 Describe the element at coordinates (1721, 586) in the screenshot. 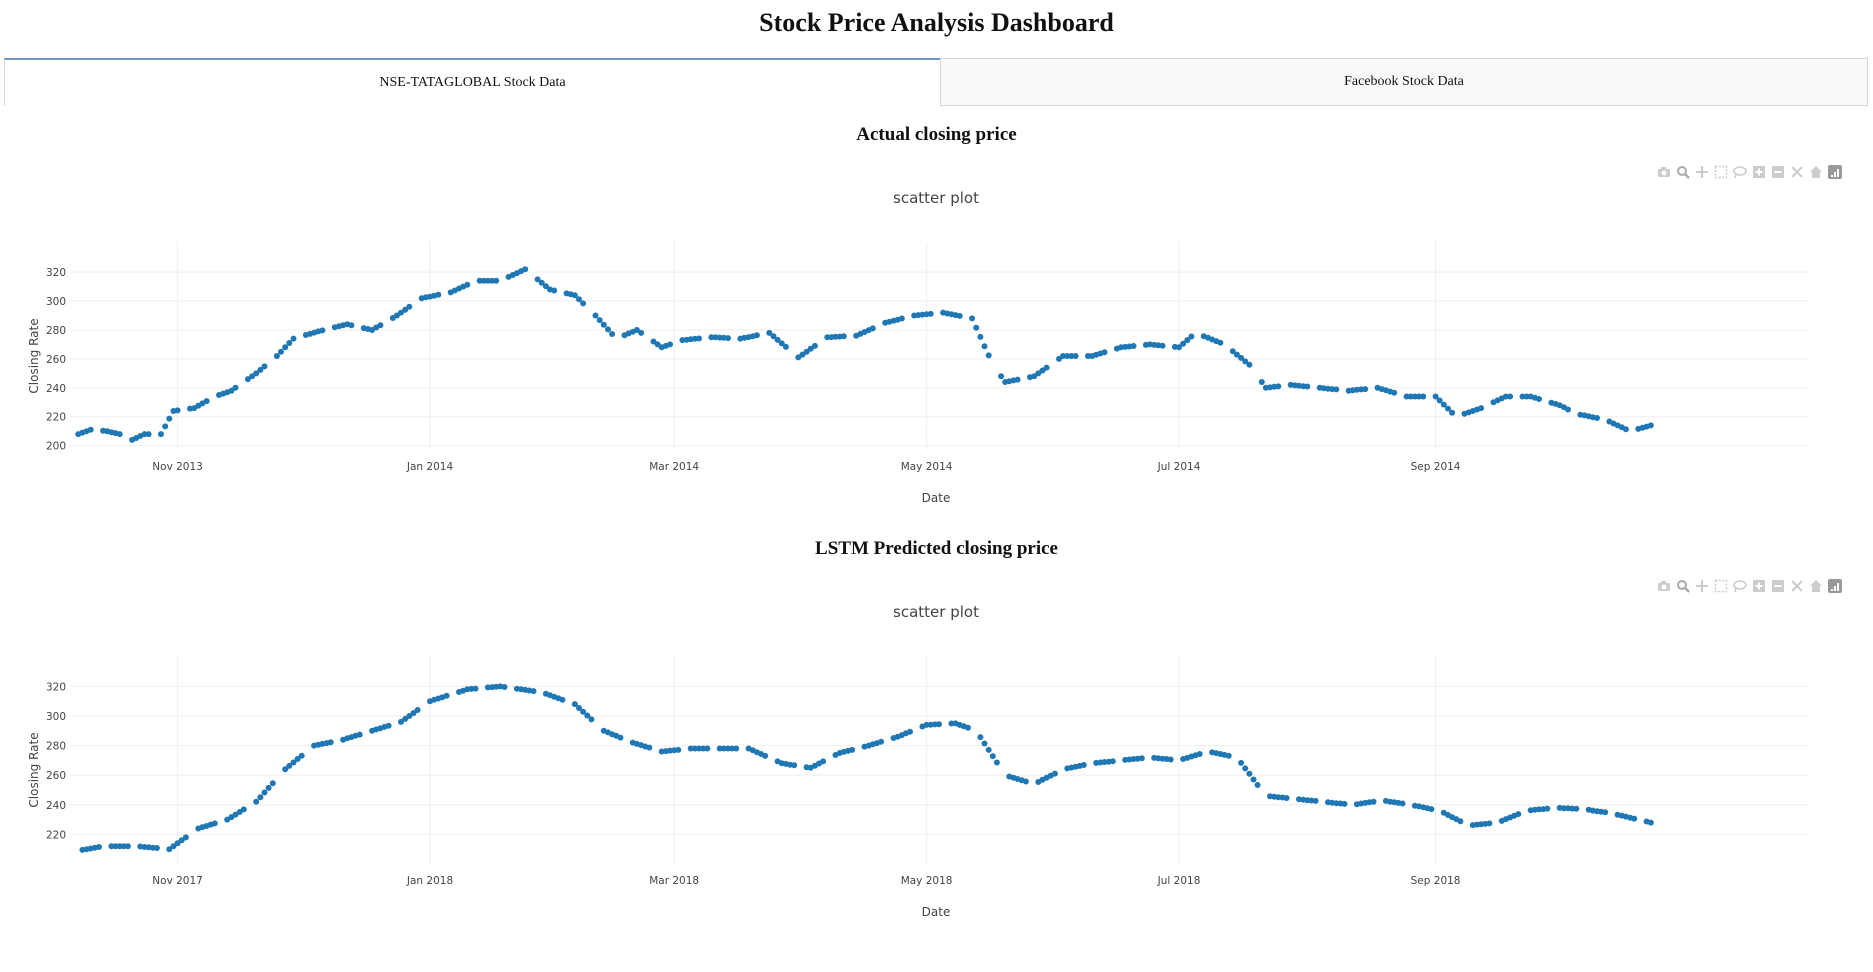

I see `box-select-icon` at that location.